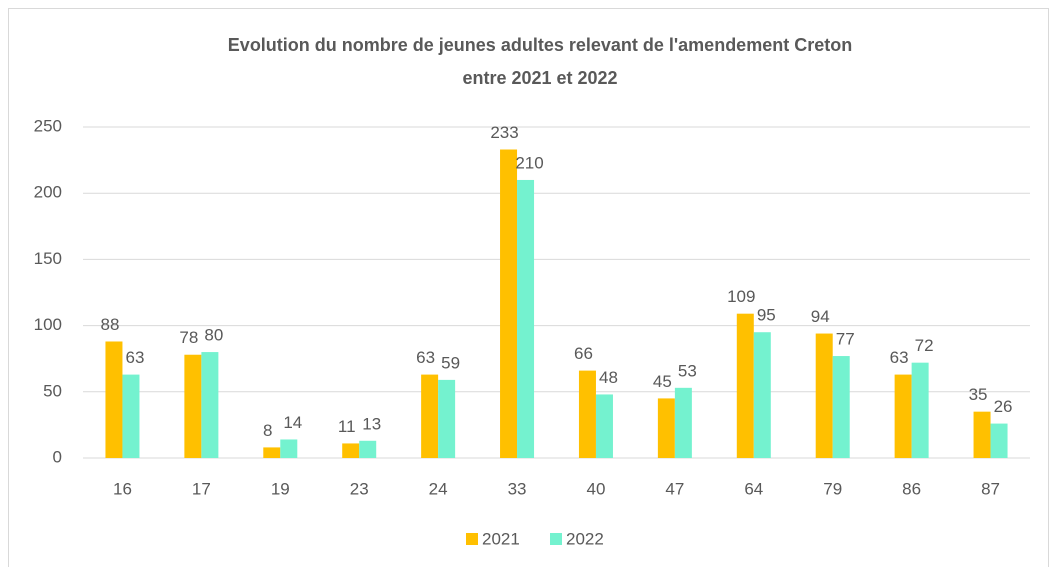 The width and height of the screenshot is (1049, 567). Describe the element at coordinates (1003, 406) in the screenshot. I see `data-label: 26` at that location.